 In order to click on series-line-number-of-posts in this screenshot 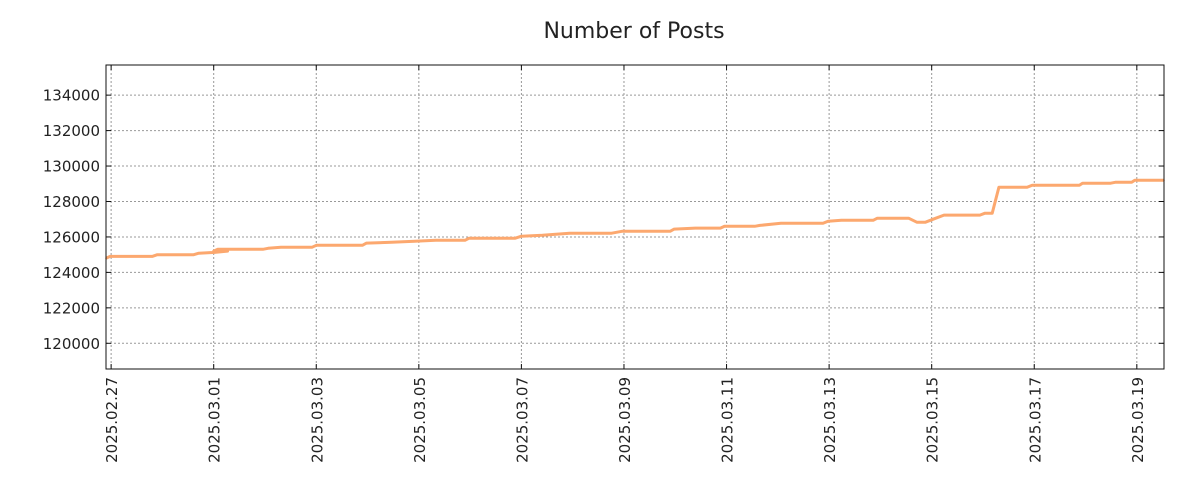, I will do `click(634, 219)`.